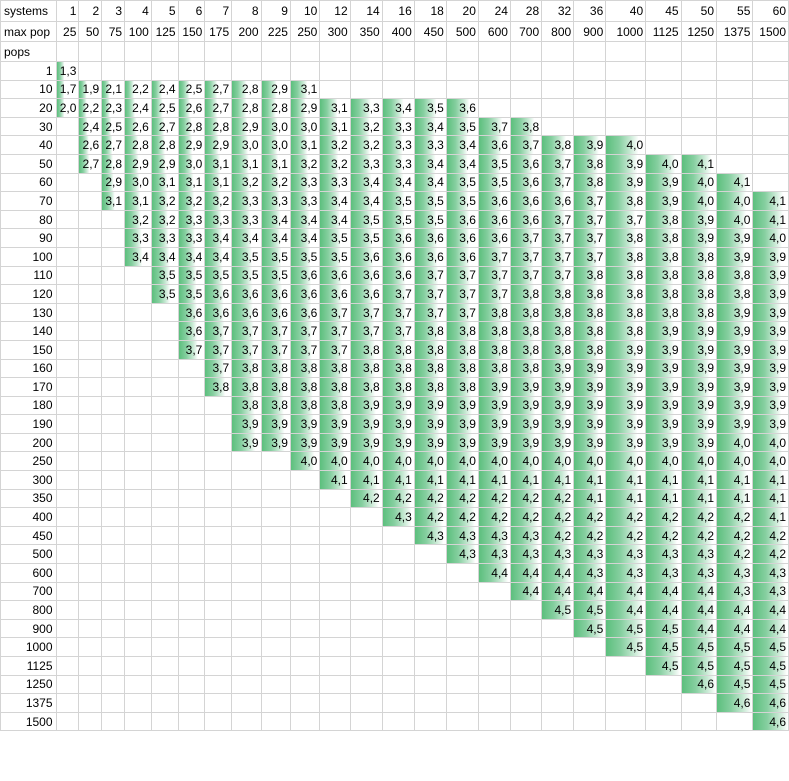  I want to click on systems-header-cell: 55, so click(735, 11).